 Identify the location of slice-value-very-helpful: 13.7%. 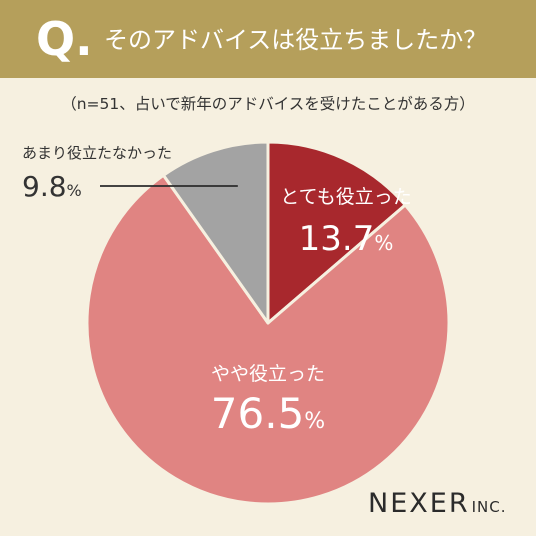
(346, 239).